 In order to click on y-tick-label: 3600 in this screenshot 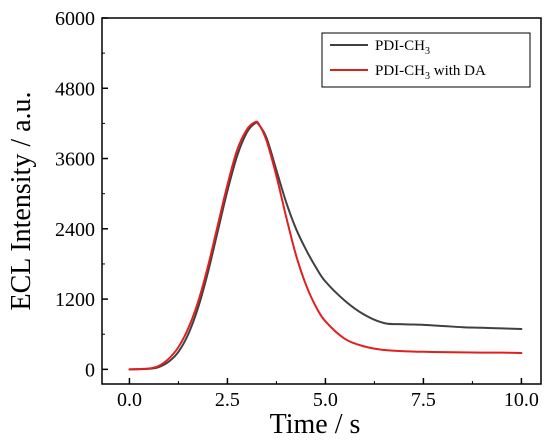, I will do `click(75, 160)`.